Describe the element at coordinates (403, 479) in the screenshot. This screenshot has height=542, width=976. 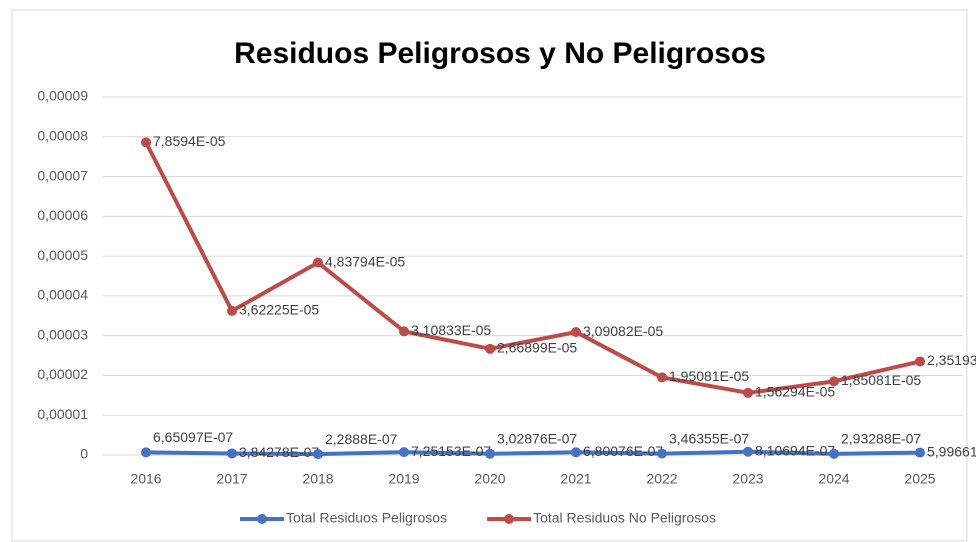
I see `x-tick-label: 2019` at that location.